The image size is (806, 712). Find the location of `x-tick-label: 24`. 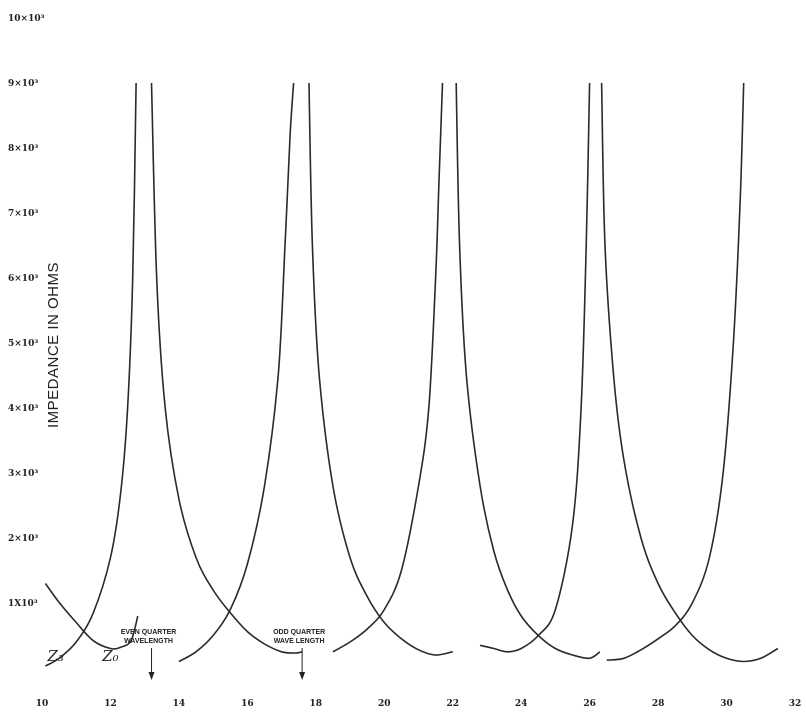

x-tick-label: 24 is located at coordinates (521, 704).